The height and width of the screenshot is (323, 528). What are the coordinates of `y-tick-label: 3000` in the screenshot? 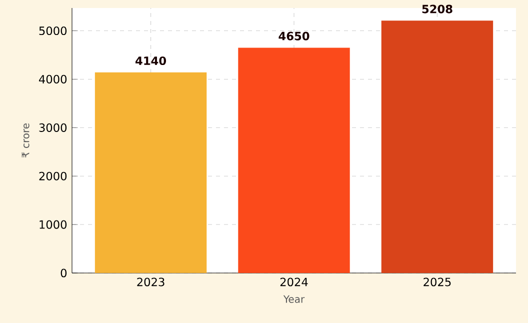 It's located at (53, 127).